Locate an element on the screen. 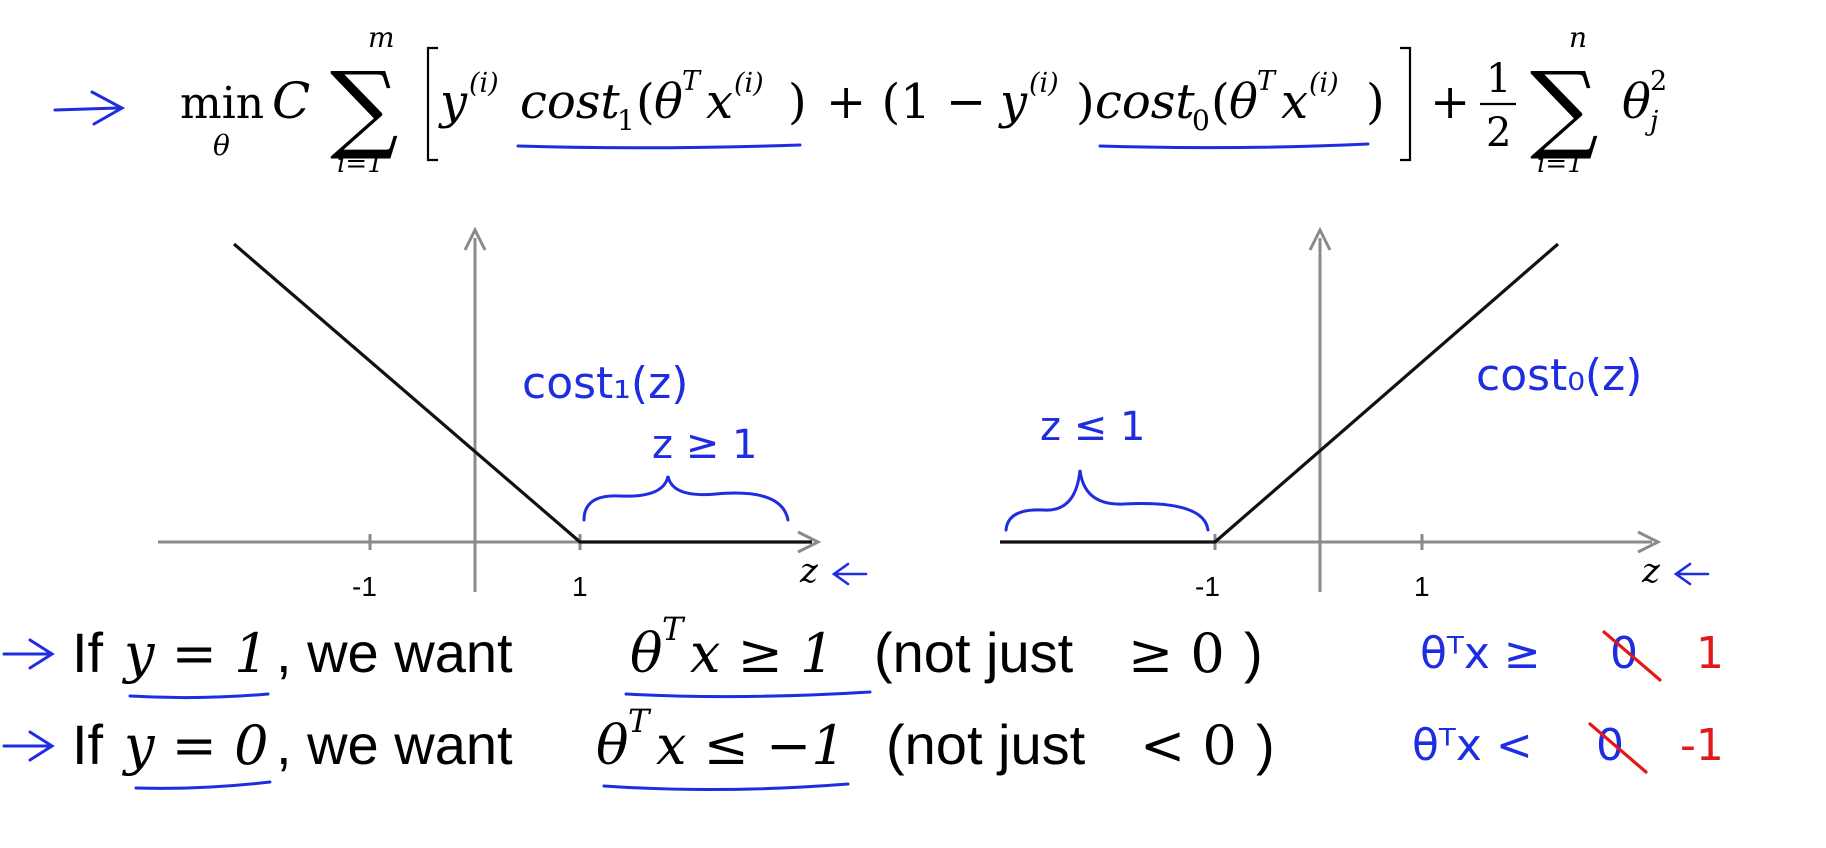 Image resolution: width=1826 pixels, height=848 pixels. right-y-axis-arrow-icon is located at coordinates (1320, 238).